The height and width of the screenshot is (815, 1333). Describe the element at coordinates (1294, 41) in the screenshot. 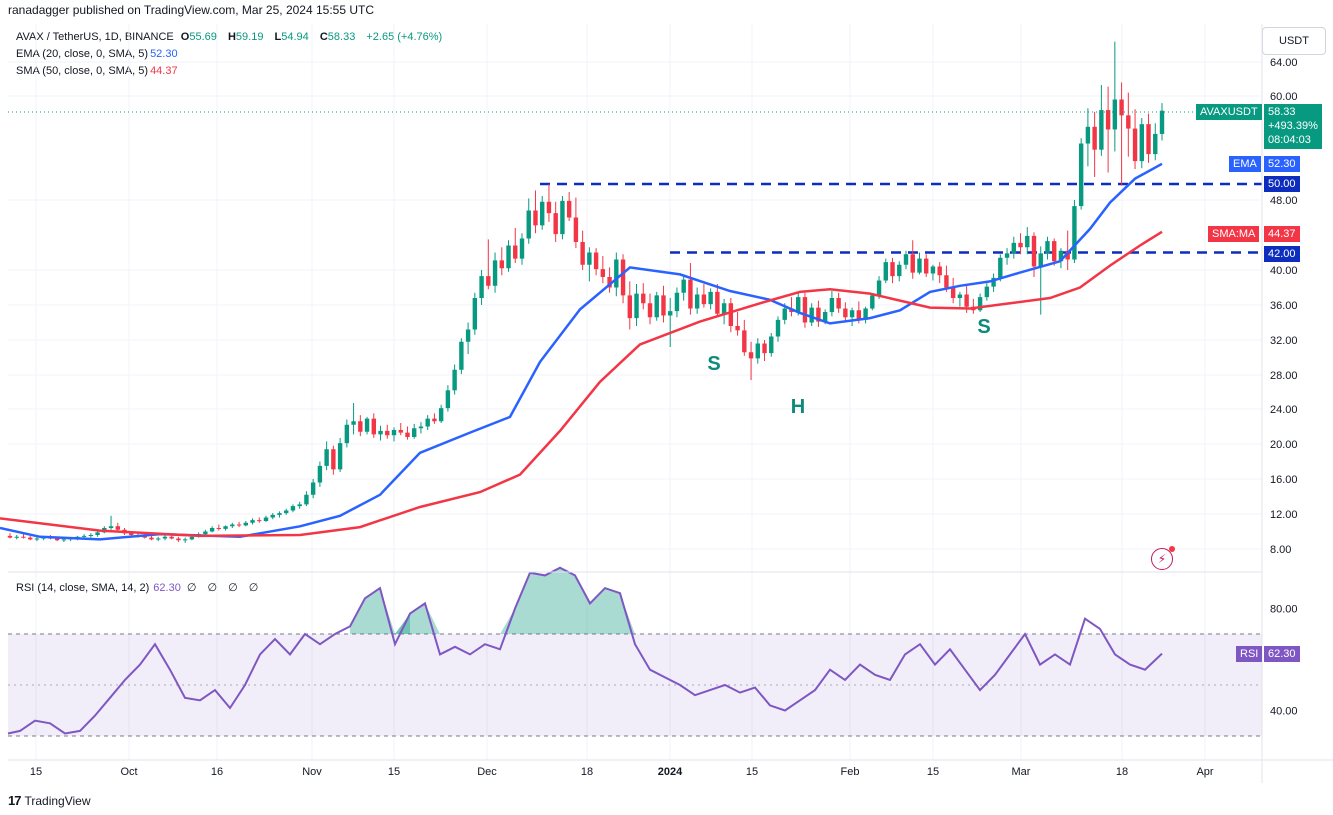

I see `currency-unit-button: USDT` at that location.